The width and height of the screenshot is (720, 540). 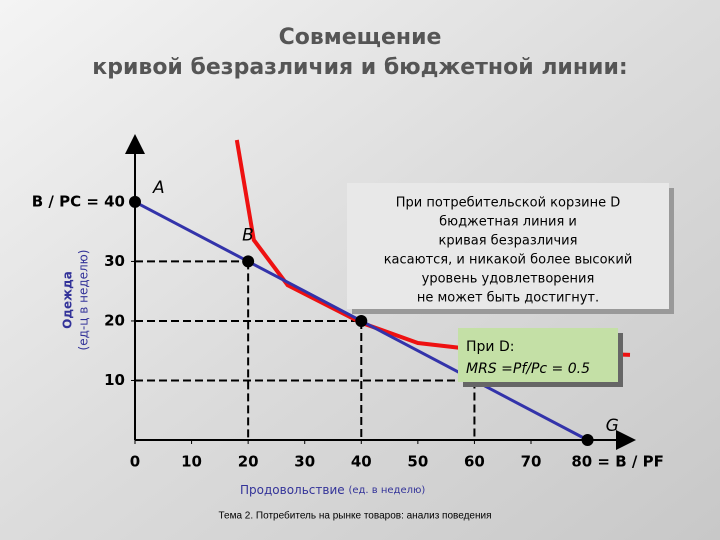 What do you see at coordinates (84, 300) in the screenshot?
I see `y-label: (ед-ц в неделю)` at bounding box center [84, 300].